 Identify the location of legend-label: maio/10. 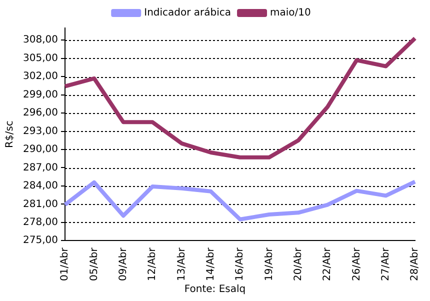
(290, 13).